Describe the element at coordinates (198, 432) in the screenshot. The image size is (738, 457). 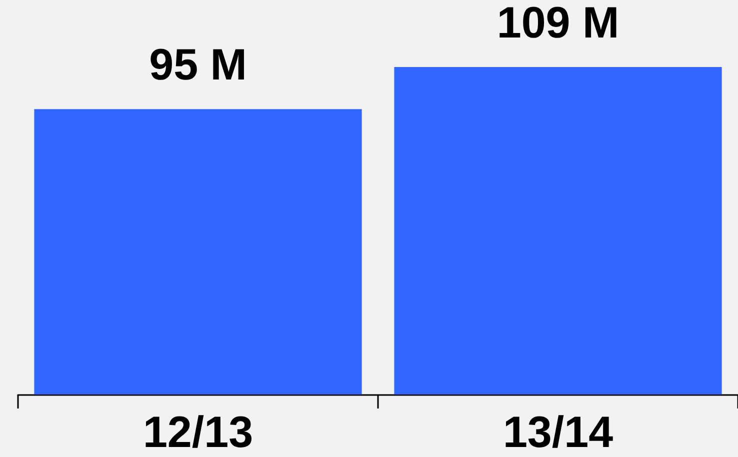
I see `x-tick-label: 12/13` at that location.